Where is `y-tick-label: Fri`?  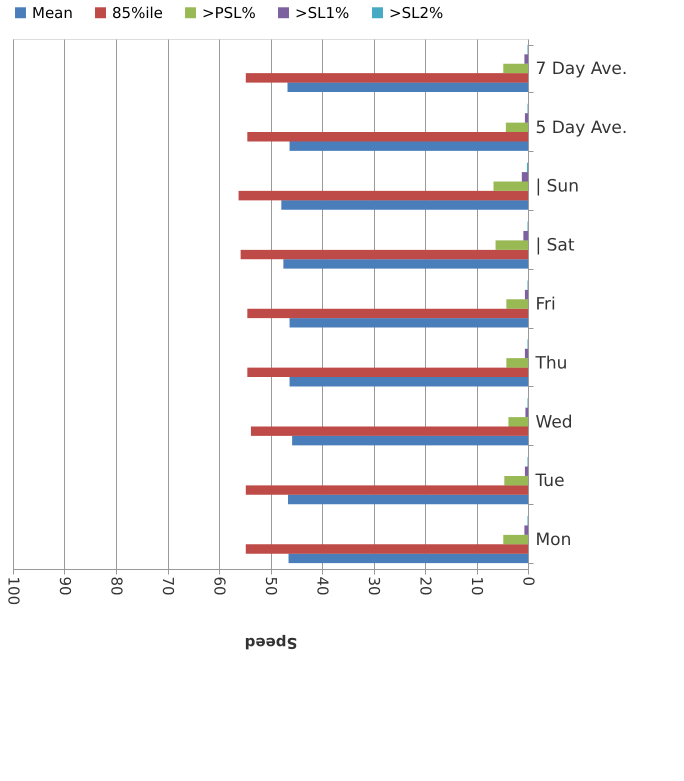
y-tick-label: Fri is located at coordinates (546, 304).